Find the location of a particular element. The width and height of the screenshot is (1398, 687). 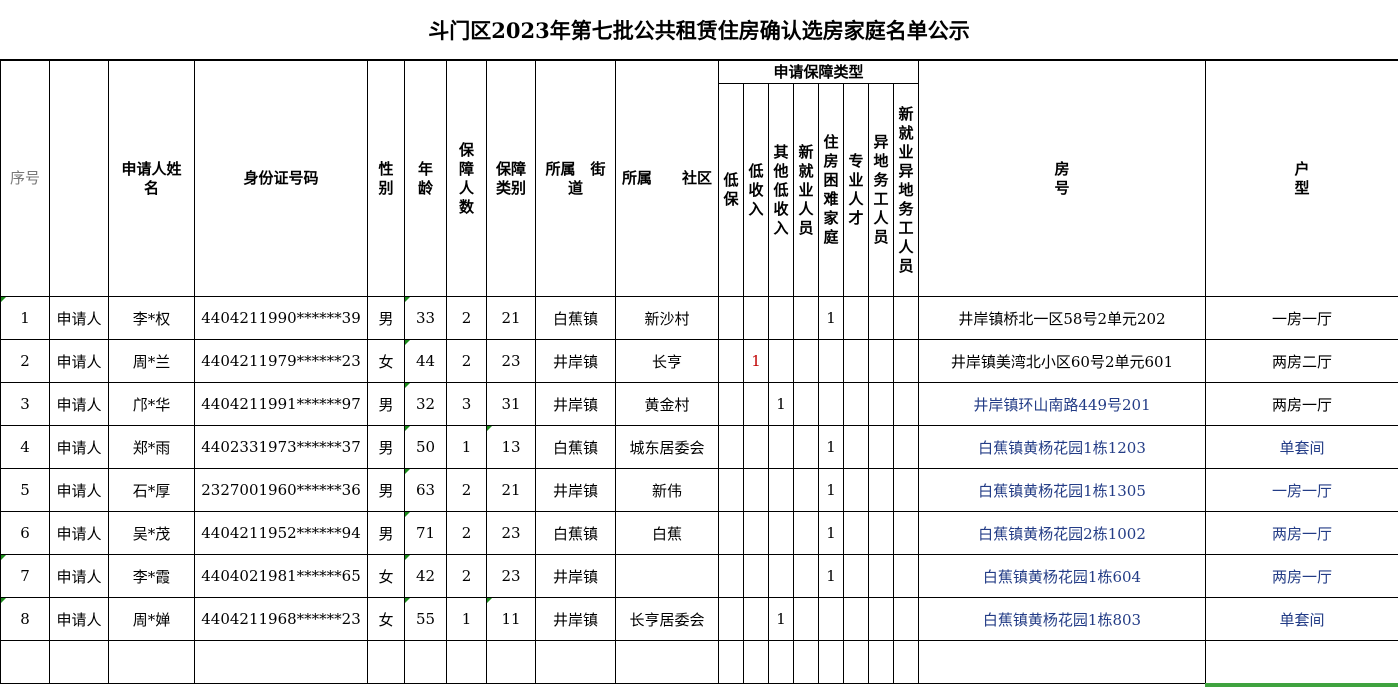

cell-age: 50 is located at coordinates (425, 447).